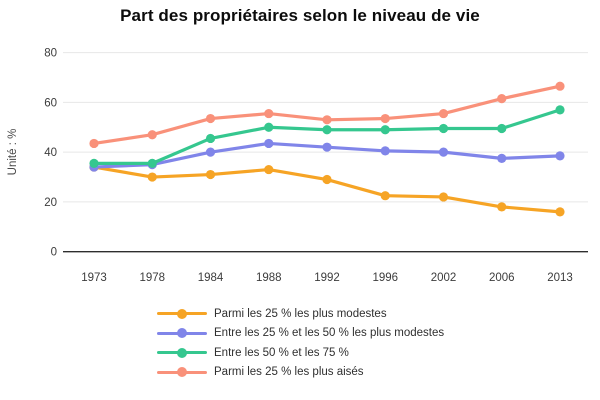  I want to click on data-point-s1-2002, so click(443, 152).